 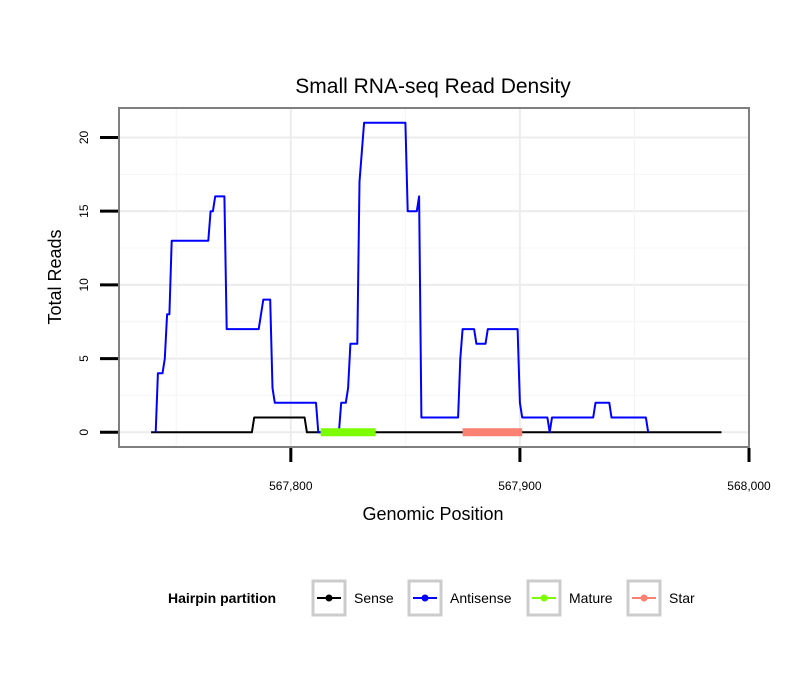 What do you see at coordinates (222, 598) in the screenshot?
I see `legend-title: Hairpin partition` at bounding box center [222, 598].